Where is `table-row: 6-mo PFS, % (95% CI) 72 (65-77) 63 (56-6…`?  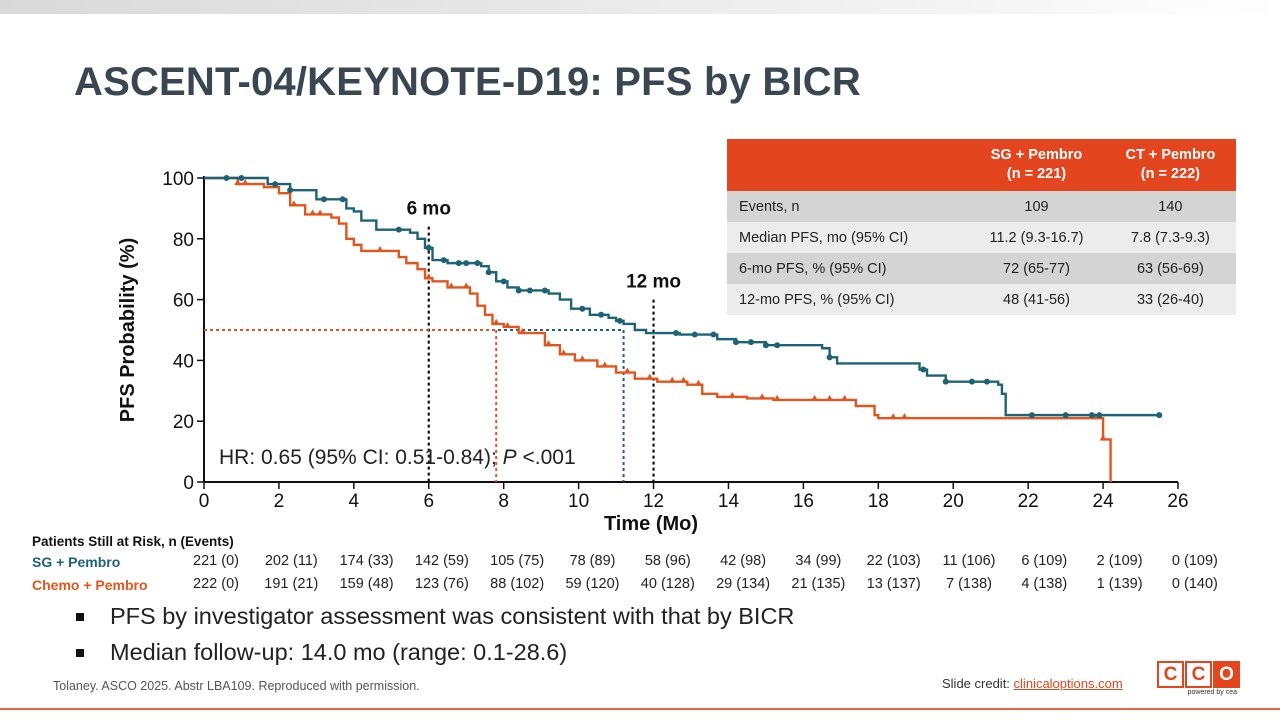 table-row: 6-mo PFS, % (95% CI) 72 (65-77) 63 (56-6… is located at coordinates (981, 268).